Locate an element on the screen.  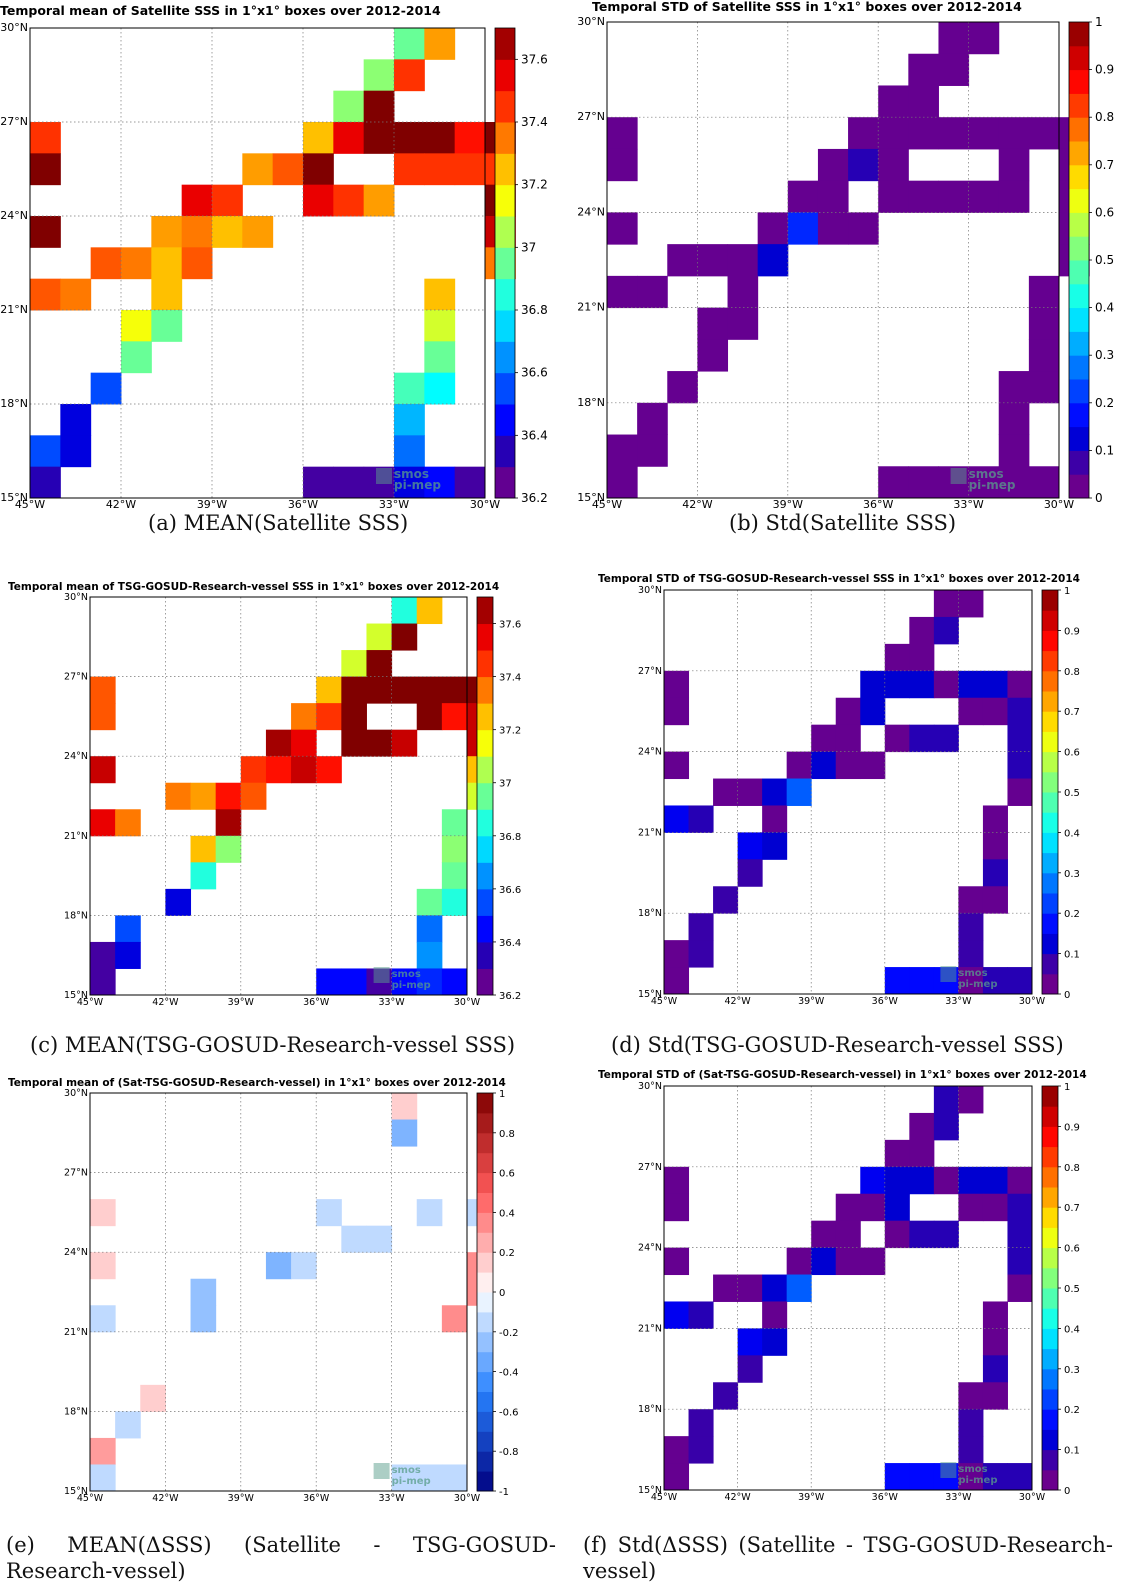
watermark-text: pi-mep is located at coordinates (417, 485).